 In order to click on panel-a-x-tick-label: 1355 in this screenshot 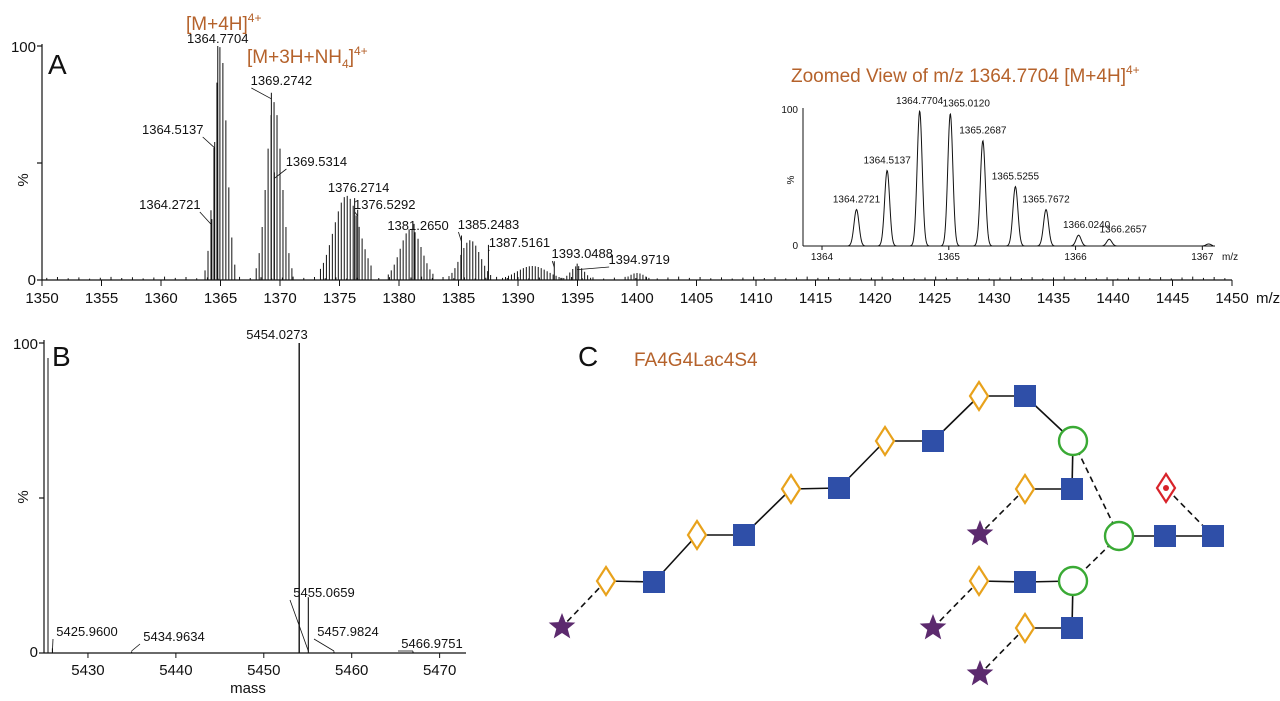, I will do `click(101, 298)`.